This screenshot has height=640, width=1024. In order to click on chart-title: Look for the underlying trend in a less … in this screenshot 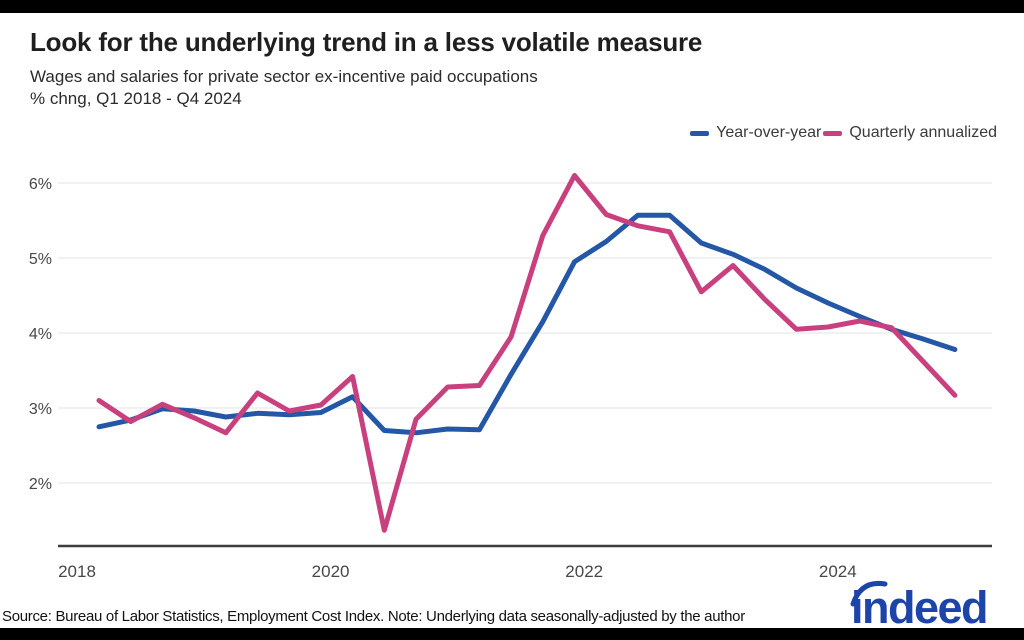, I will do `click(366, 42)`.